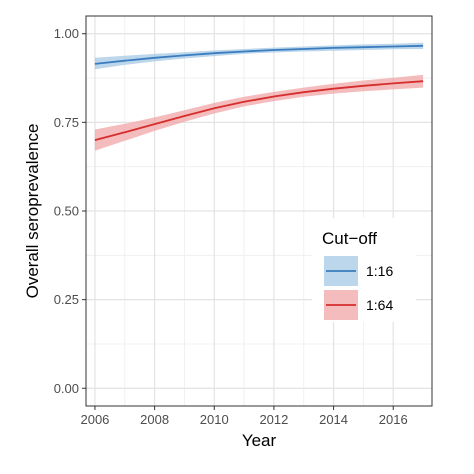 The height and width of the screenshot is (474, 474). I want to click on x-tick-label: 2008, so click(154, 419).